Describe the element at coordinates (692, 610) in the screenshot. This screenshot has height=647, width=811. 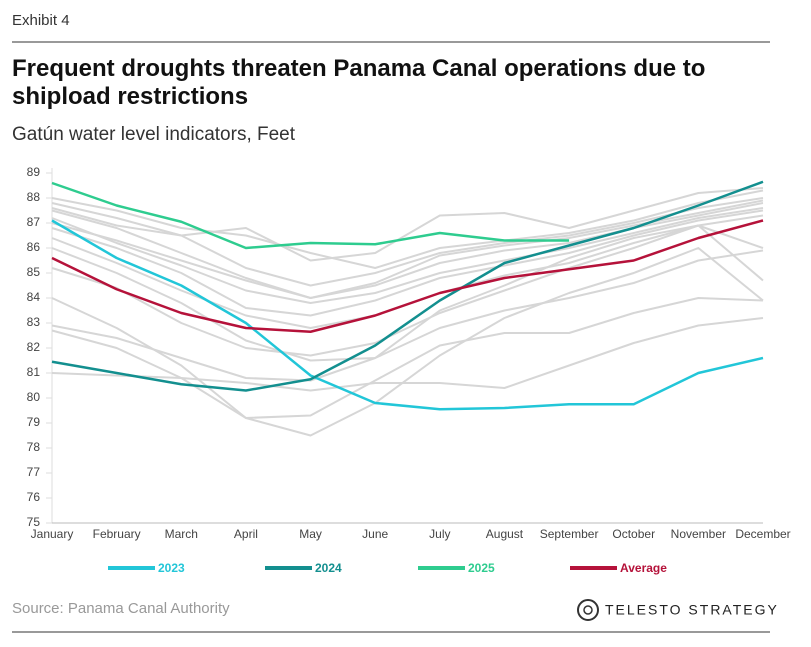
I see `brand: TELESTO STRATEGY` at that location.